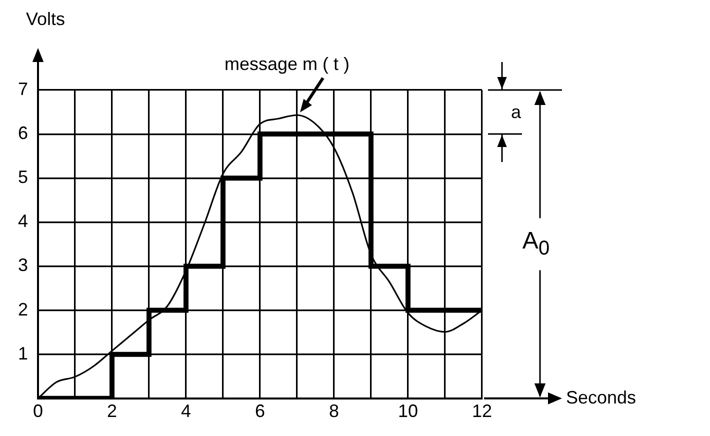 This screenshot has height=436, width=710. I want to click on text: a, so click(516, 112).